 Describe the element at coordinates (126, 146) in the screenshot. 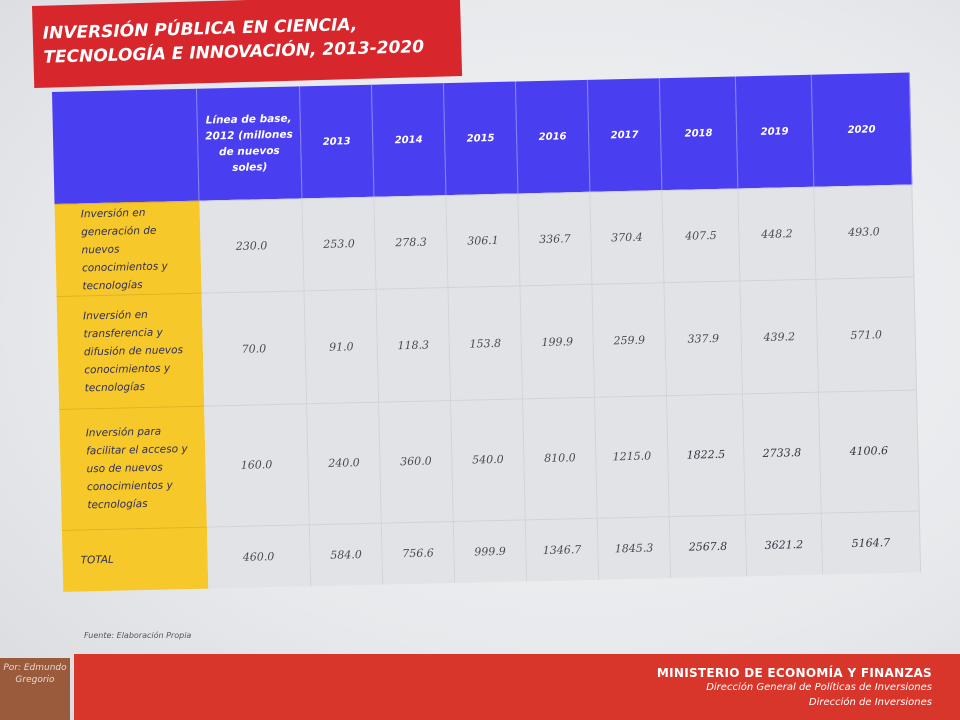

I see `header-corner` at that location.